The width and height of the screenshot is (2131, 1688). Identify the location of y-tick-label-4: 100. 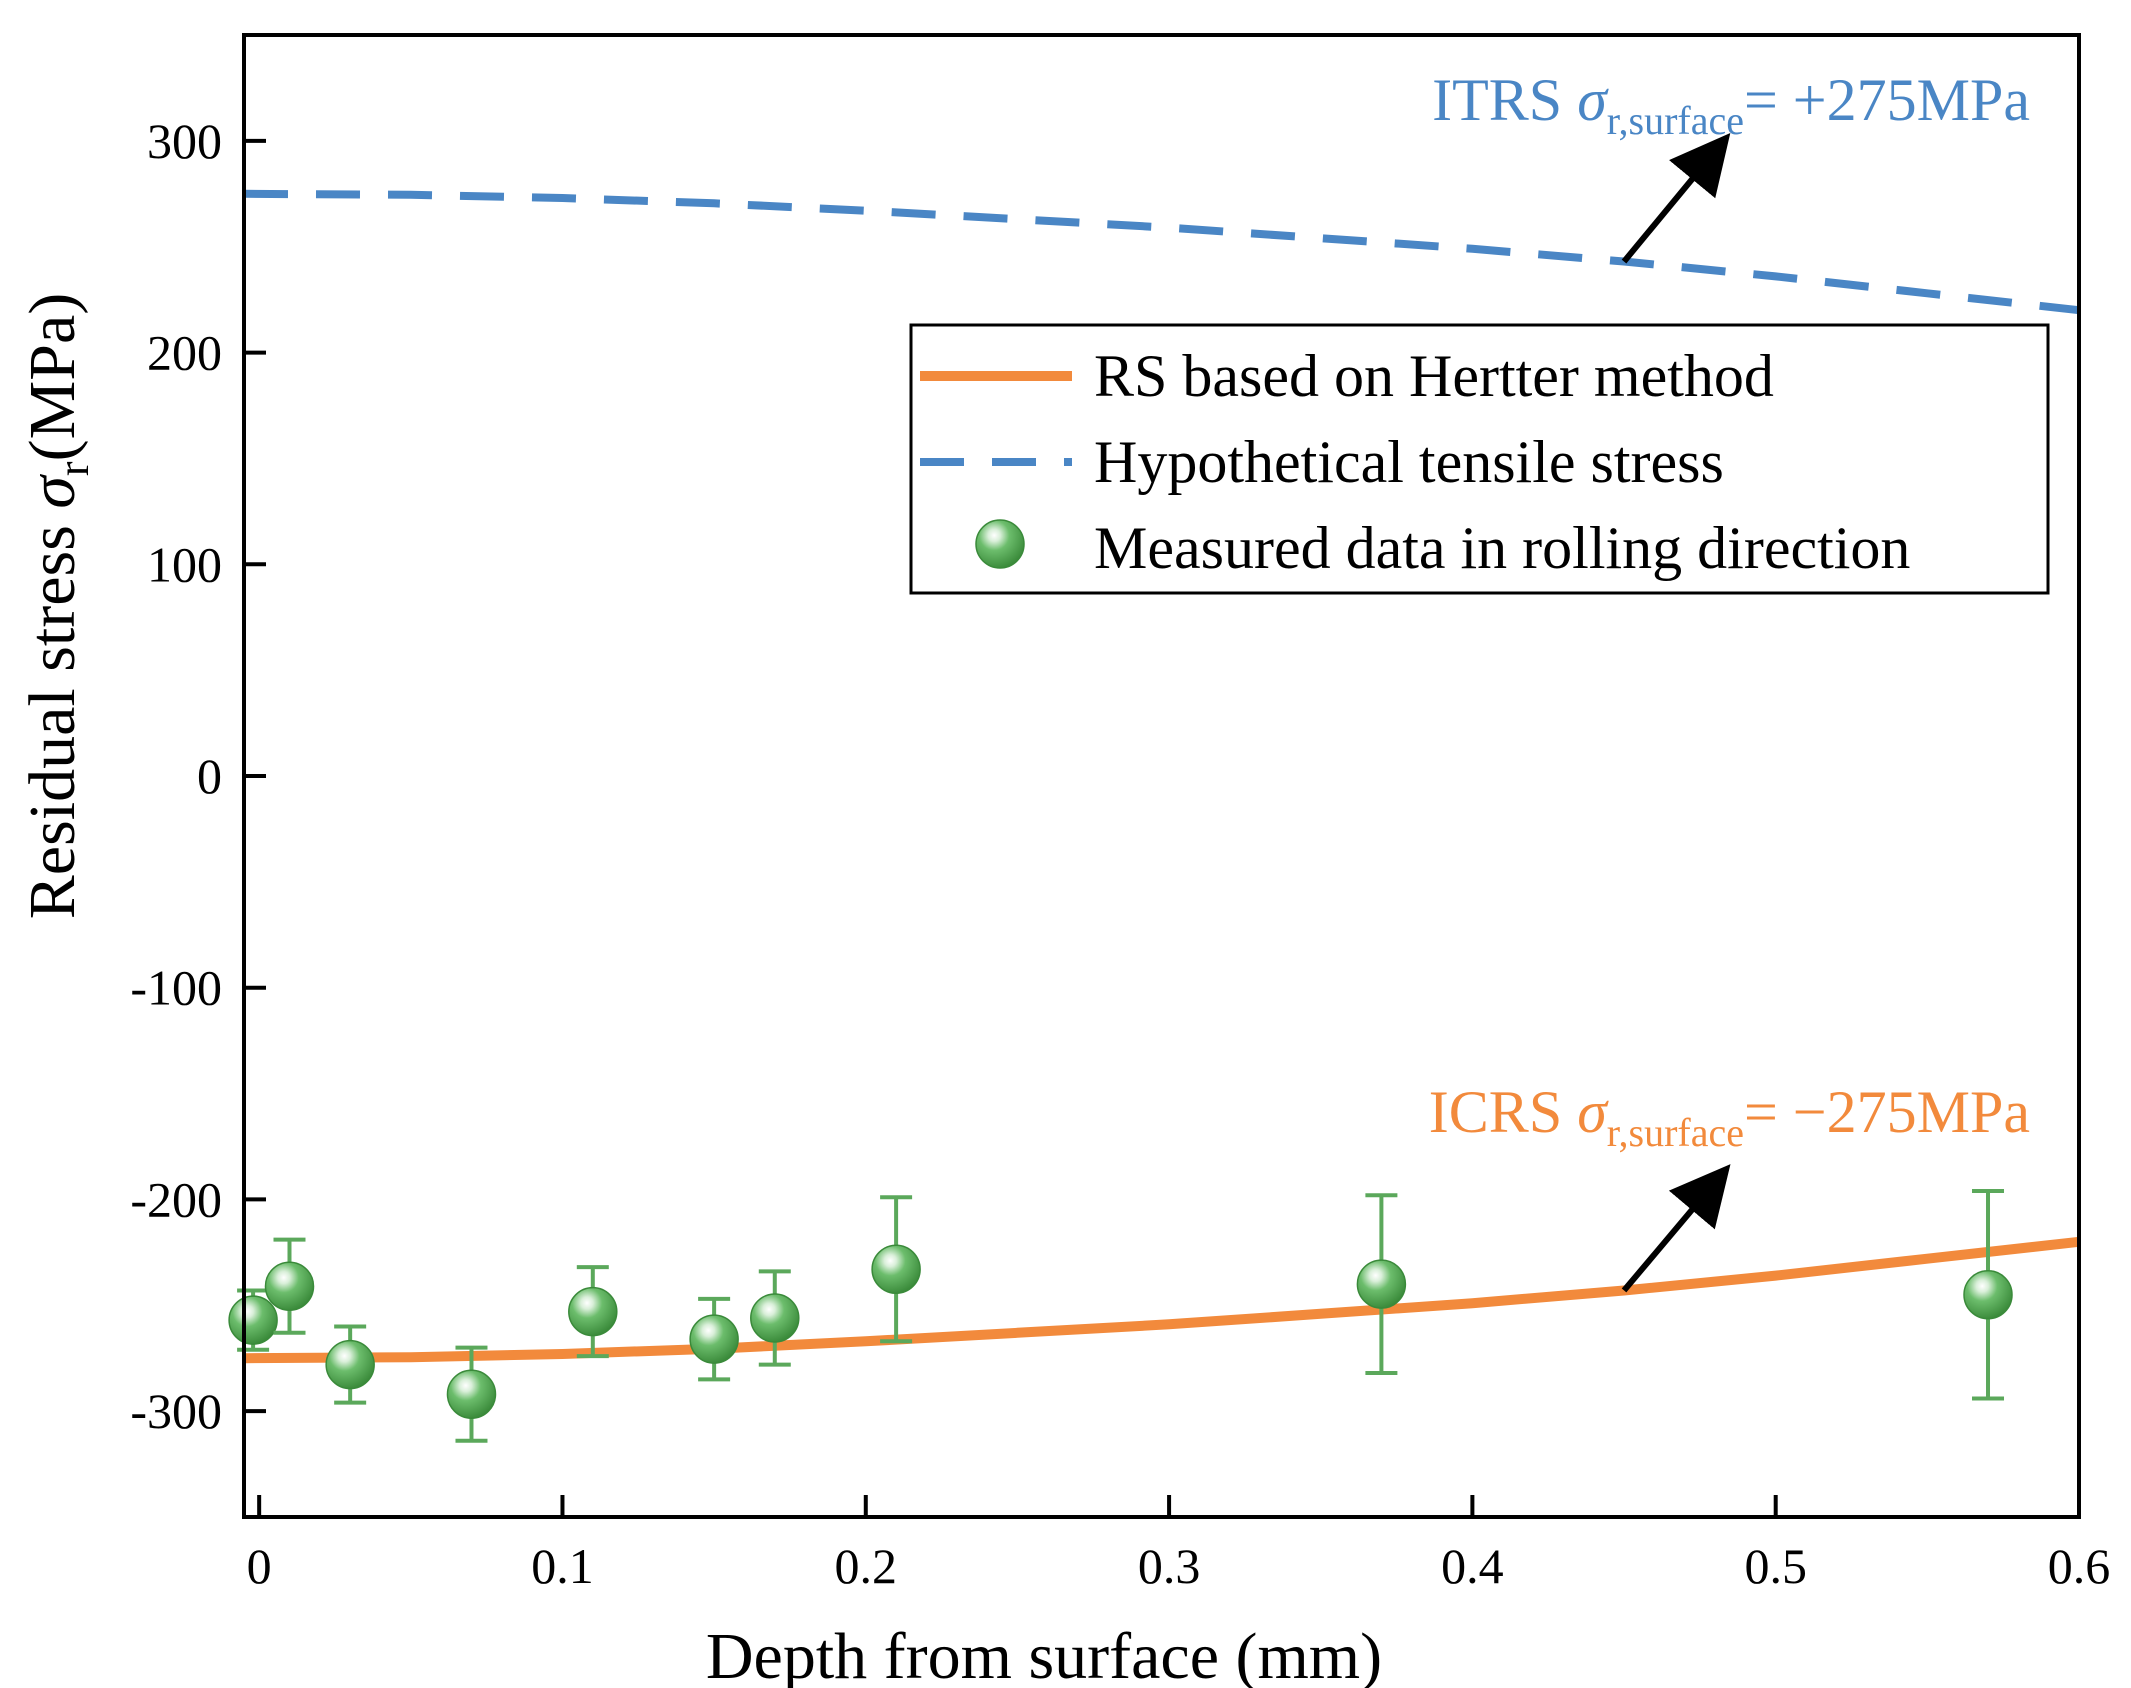
(184, 564).